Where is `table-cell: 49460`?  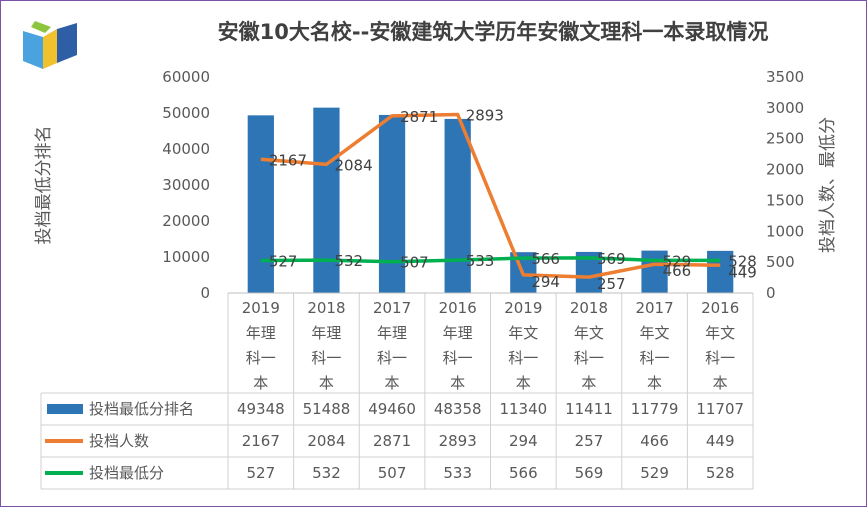 table-cell: 49460 is located at coordinates (392, 409).